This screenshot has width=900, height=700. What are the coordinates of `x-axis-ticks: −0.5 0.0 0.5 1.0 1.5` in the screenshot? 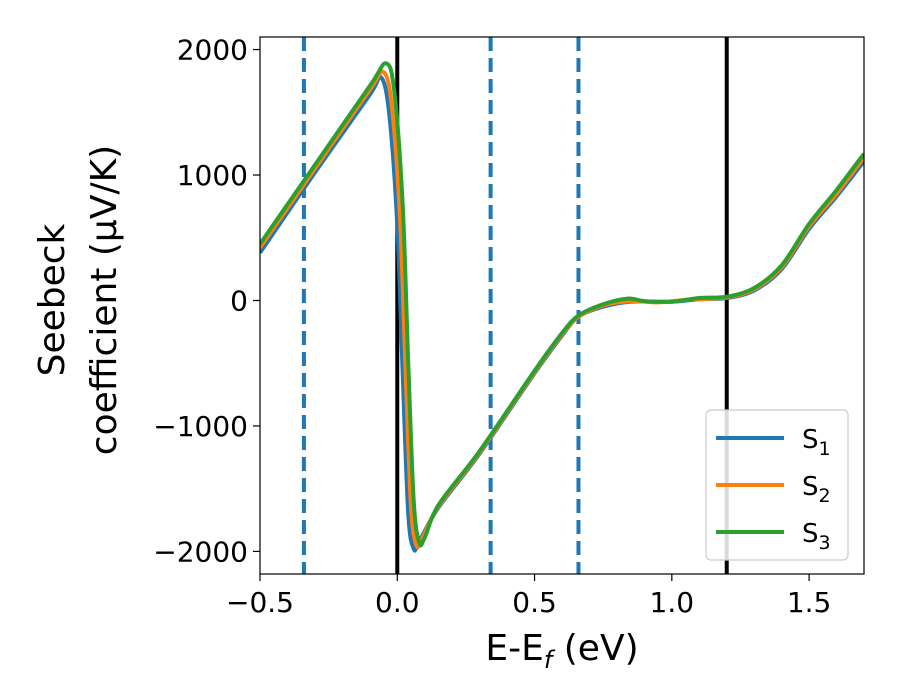 It's located at (528, 596).